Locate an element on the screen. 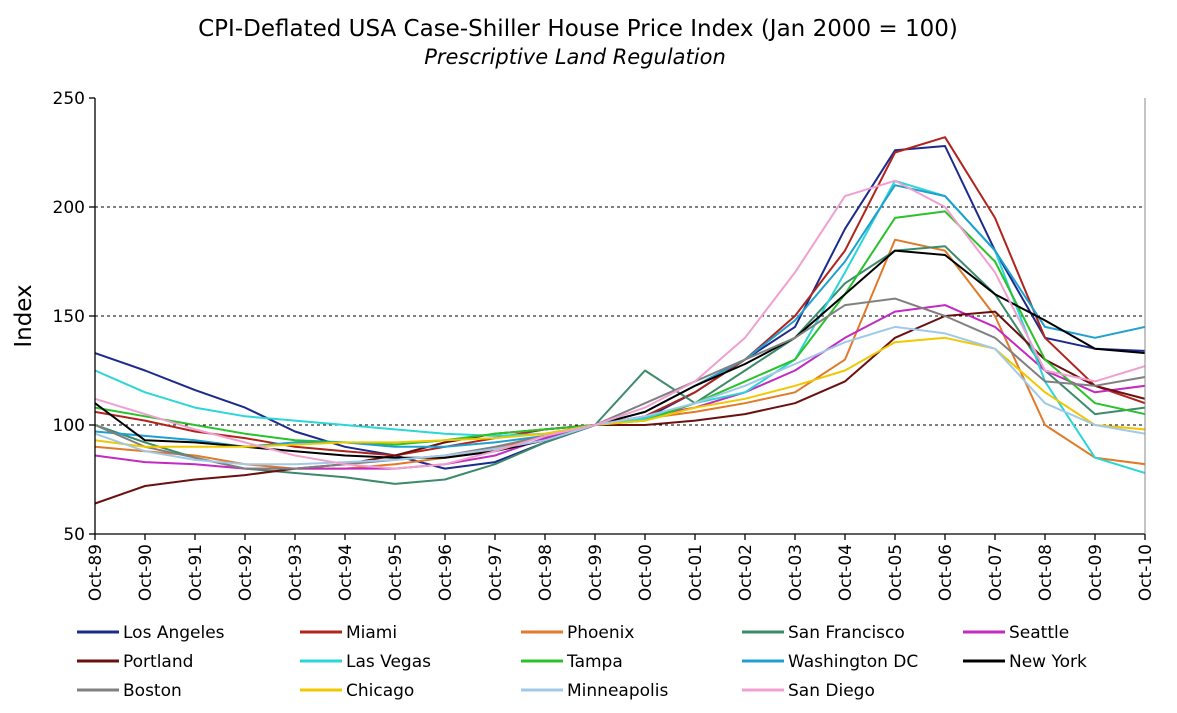 Image resolution: width=1177 pixels, height=713 pixels. y-tick-label: 100 is located at coordinates (69, 426).